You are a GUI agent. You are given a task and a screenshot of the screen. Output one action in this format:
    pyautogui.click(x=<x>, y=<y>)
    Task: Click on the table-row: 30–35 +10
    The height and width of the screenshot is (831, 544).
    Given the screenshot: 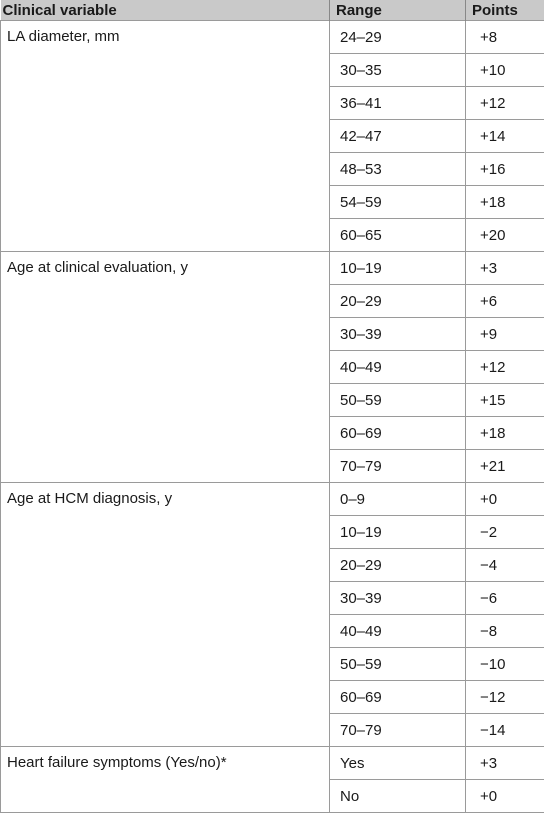 What is the action you would take?
    pyautogui.click(x=272, y=70)
    